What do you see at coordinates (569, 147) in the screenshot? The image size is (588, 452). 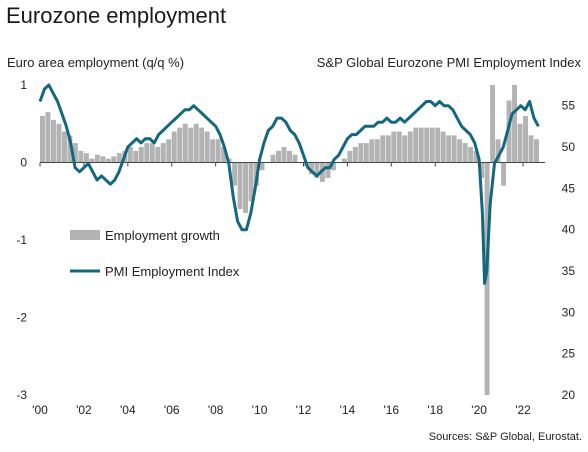 I see `right-tick-label: 50` at bounding box center [569, 147].